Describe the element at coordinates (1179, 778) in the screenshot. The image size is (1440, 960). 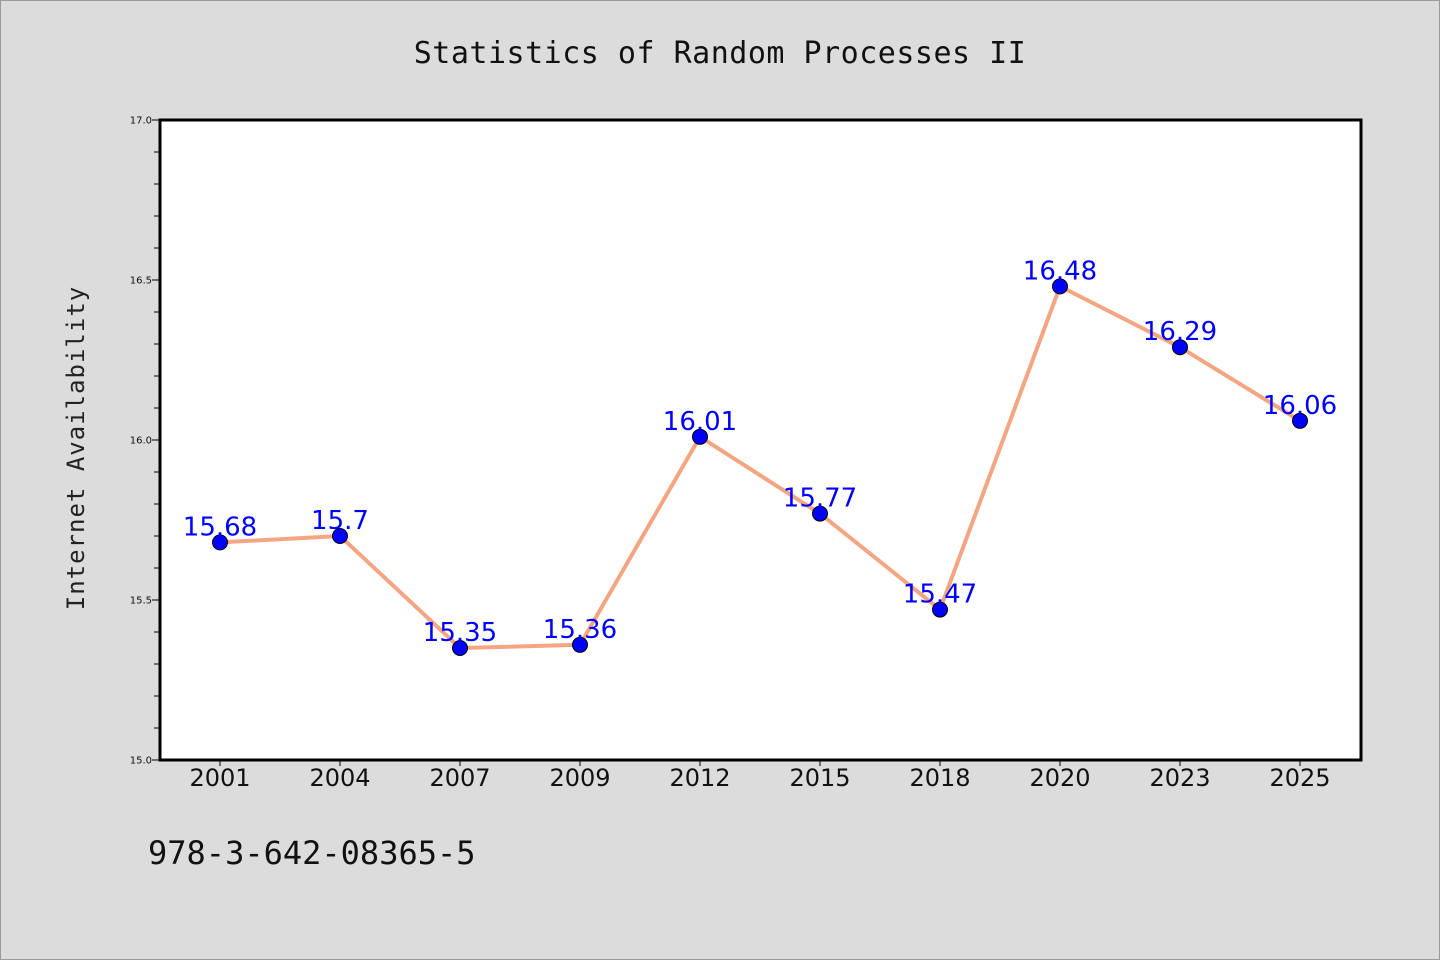
I see `x-tick-label: 2023` at that location.